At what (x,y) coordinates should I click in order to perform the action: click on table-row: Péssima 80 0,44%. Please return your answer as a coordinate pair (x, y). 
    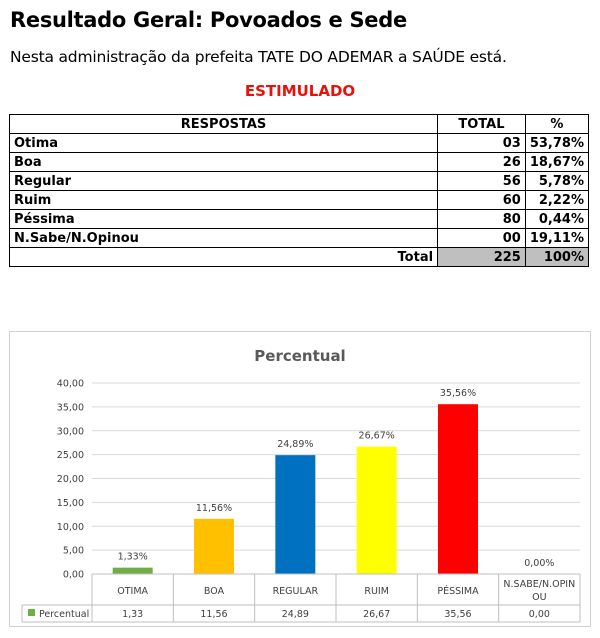
    Looking at the image, I should click on (299, 219).